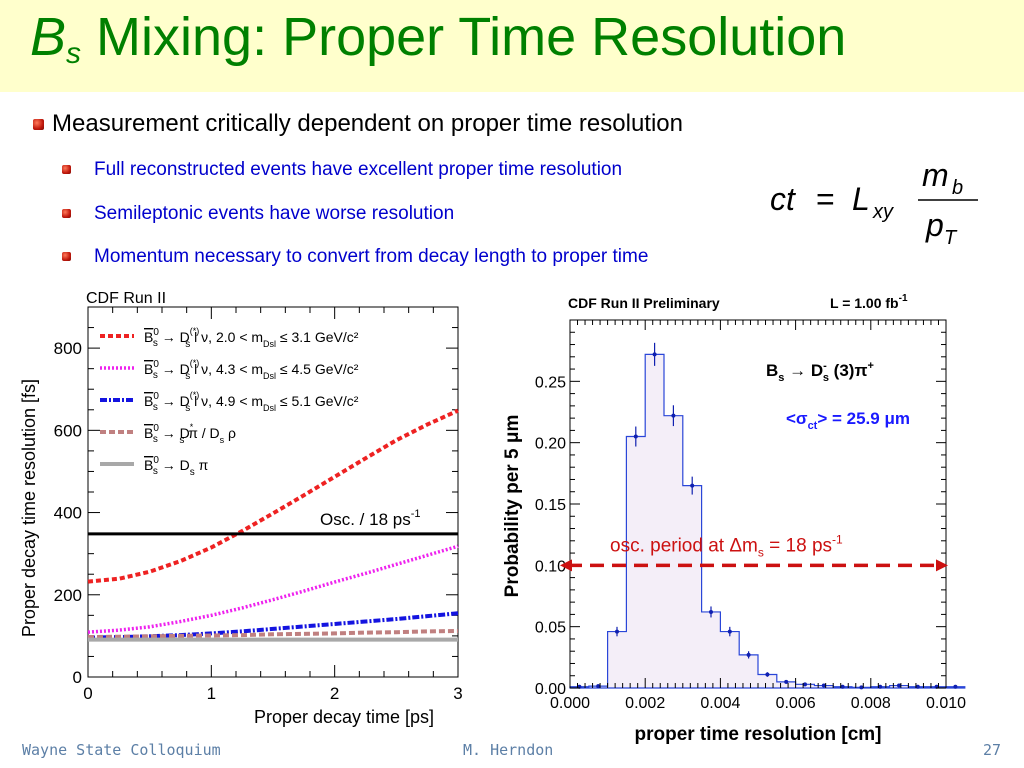 The image size is (1024, 768). What do you see at coordinates (68, 513) in the screenshot?
I see `y-tick-label: 400` at bounding box center [68, 513].